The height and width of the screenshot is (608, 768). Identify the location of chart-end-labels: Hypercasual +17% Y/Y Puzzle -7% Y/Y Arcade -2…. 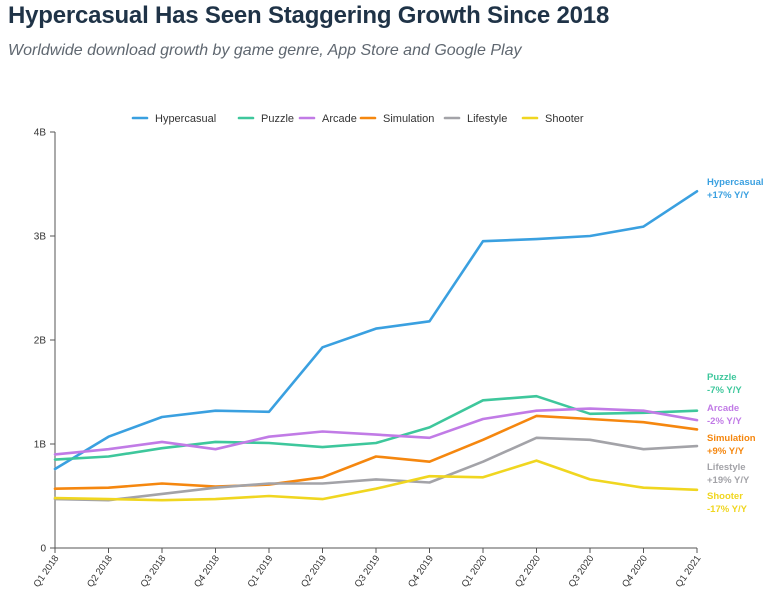
(735, 346).